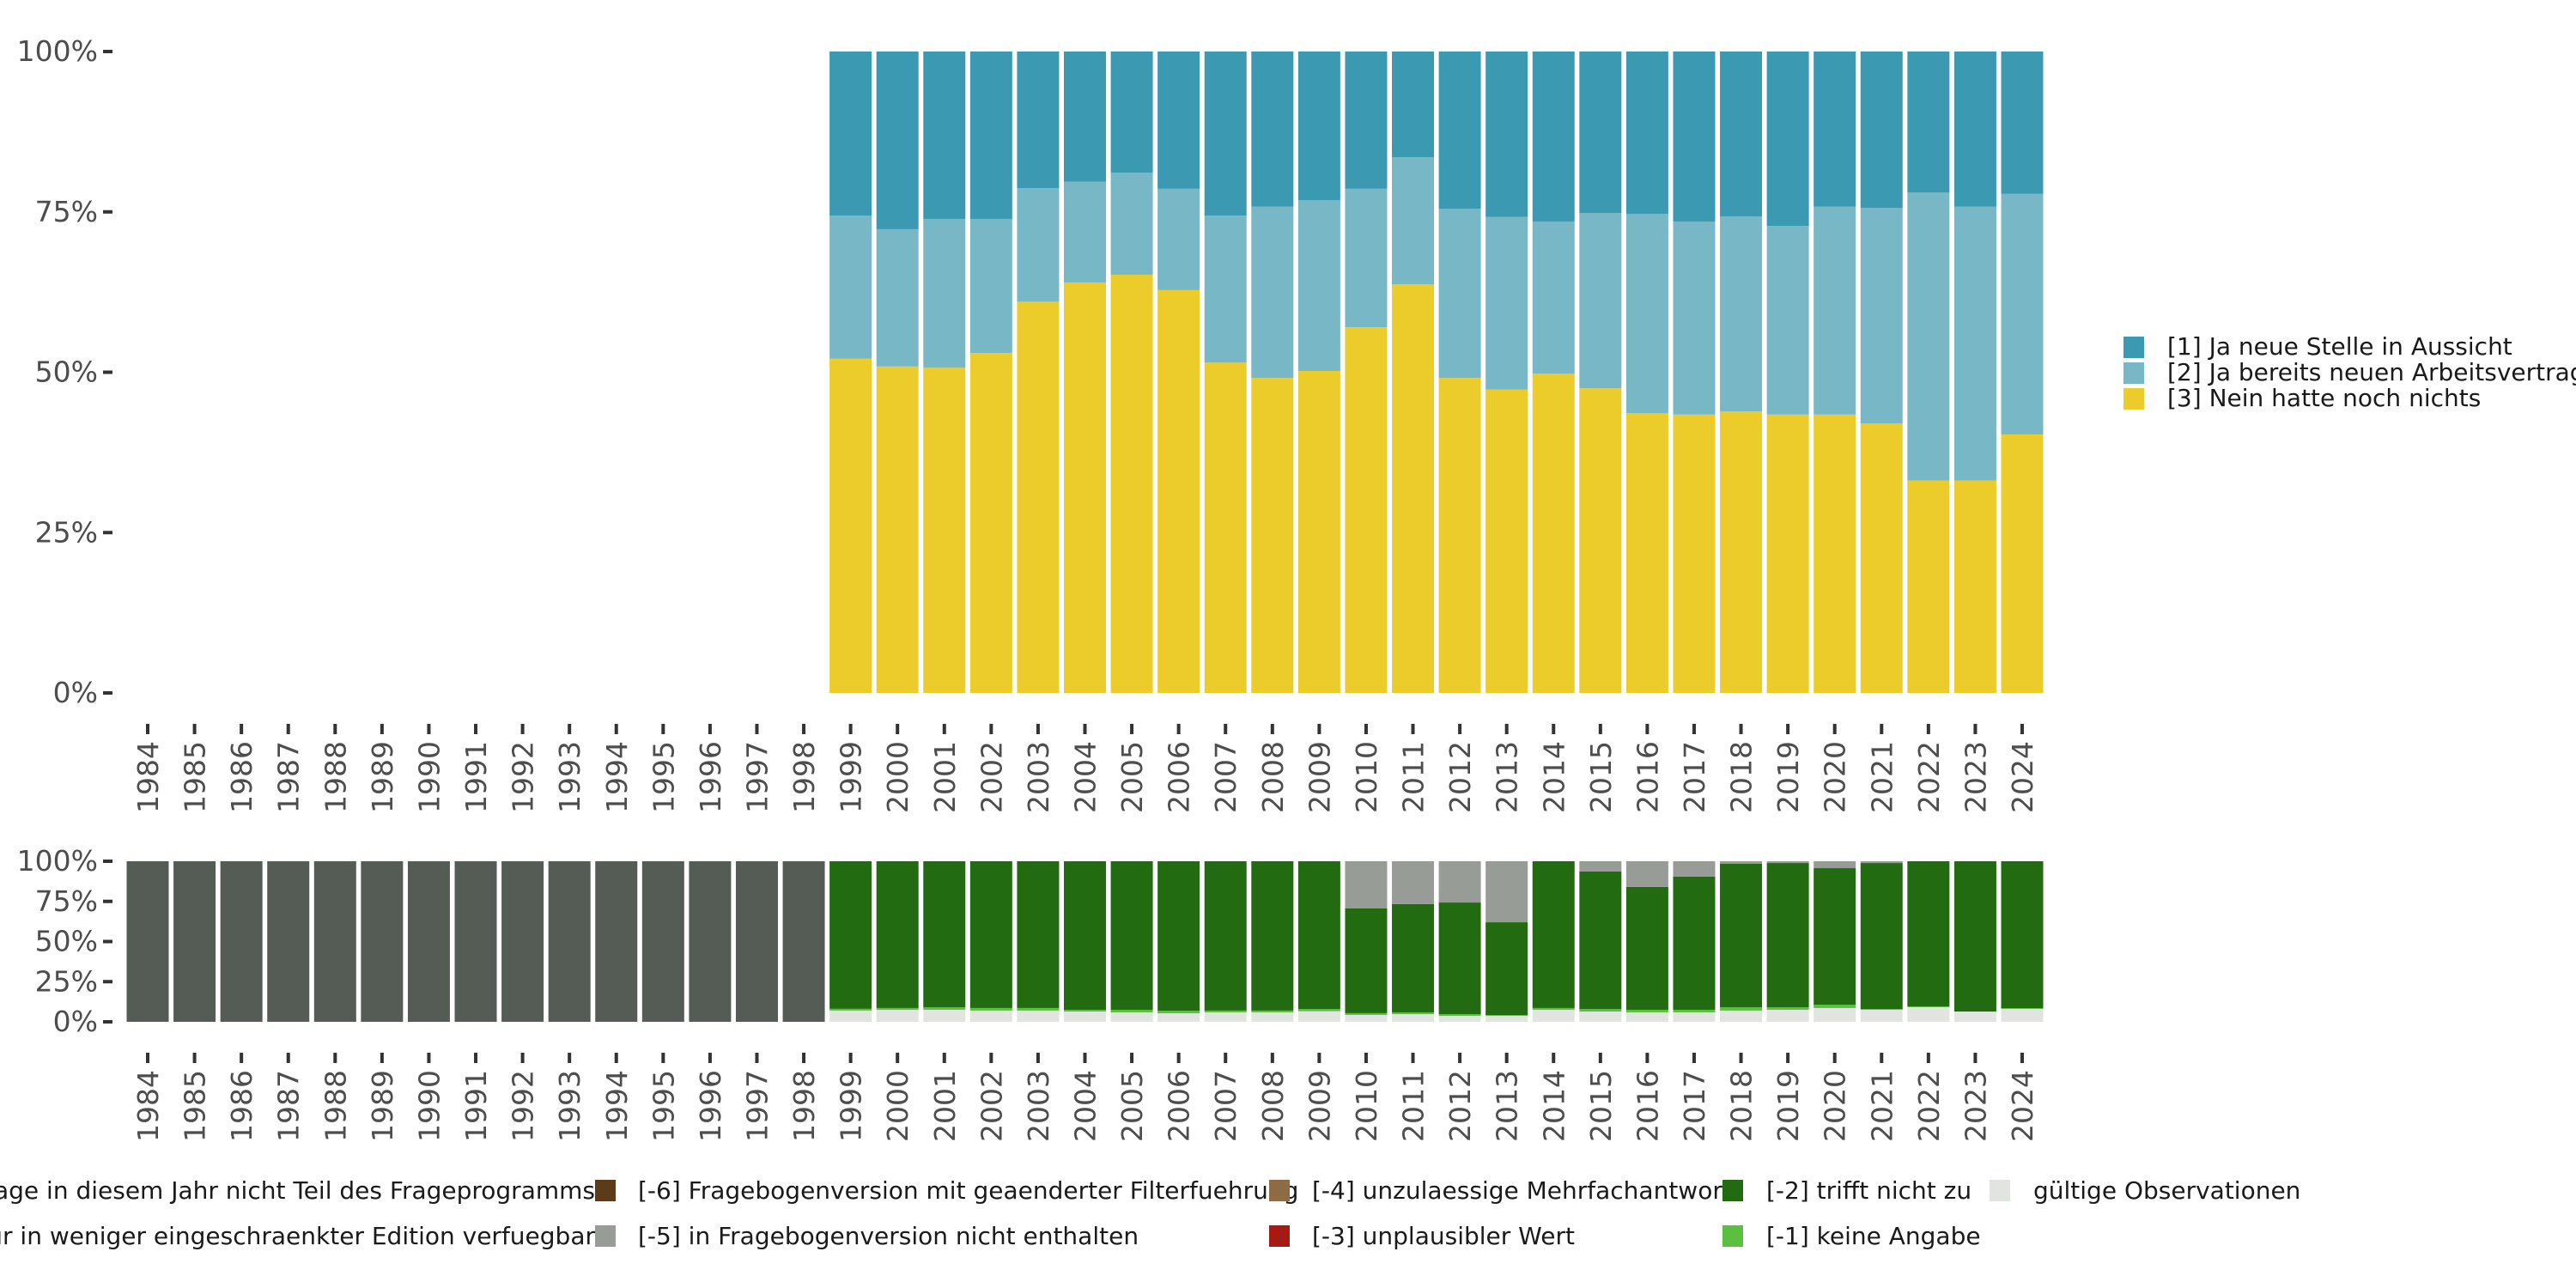 The image size is (2576, 1288). I want to click on bar-segment-2021-s0, so click(1881, 1016).